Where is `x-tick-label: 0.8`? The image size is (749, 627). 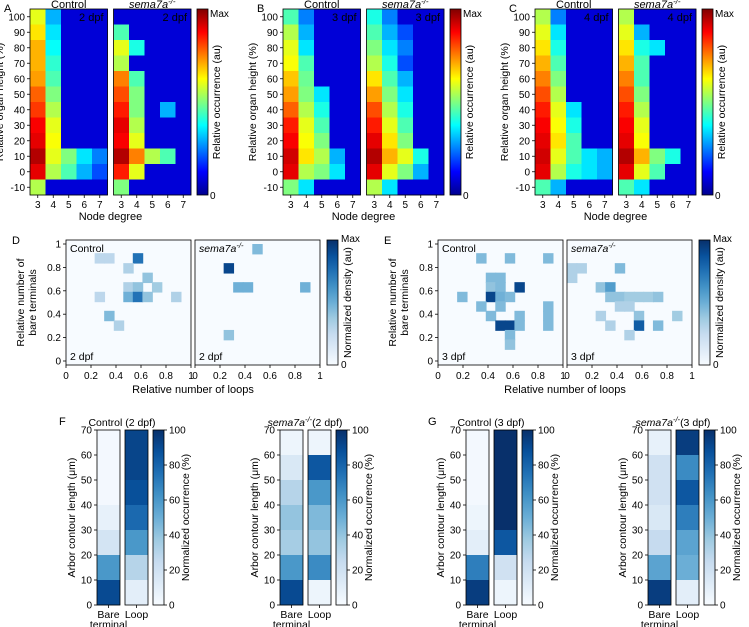
x-tick-label: 0.8 is located at coordinates (166, 376).